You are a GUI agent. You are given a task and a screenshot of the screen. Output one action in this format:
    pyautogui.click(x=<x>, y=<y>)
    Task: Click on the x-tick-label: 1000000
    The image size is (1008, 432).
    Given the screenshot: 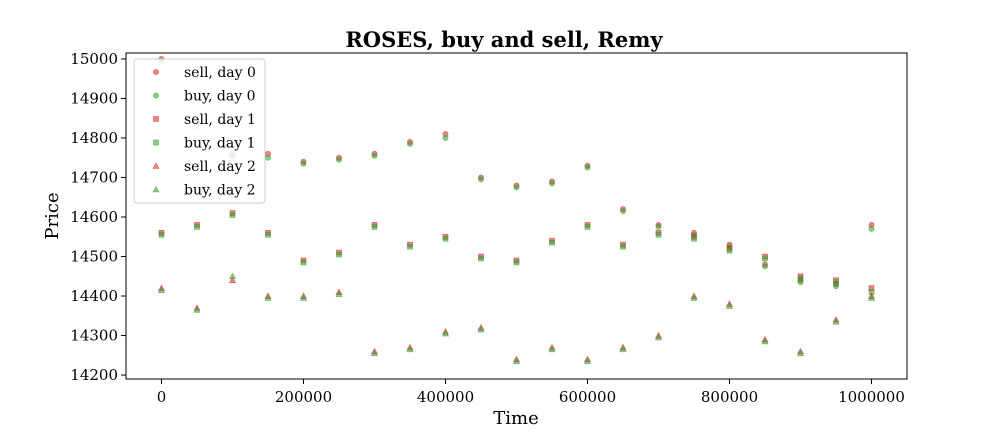 What is the action you would take?
    pyautogui.click(x=871, y=397)
    